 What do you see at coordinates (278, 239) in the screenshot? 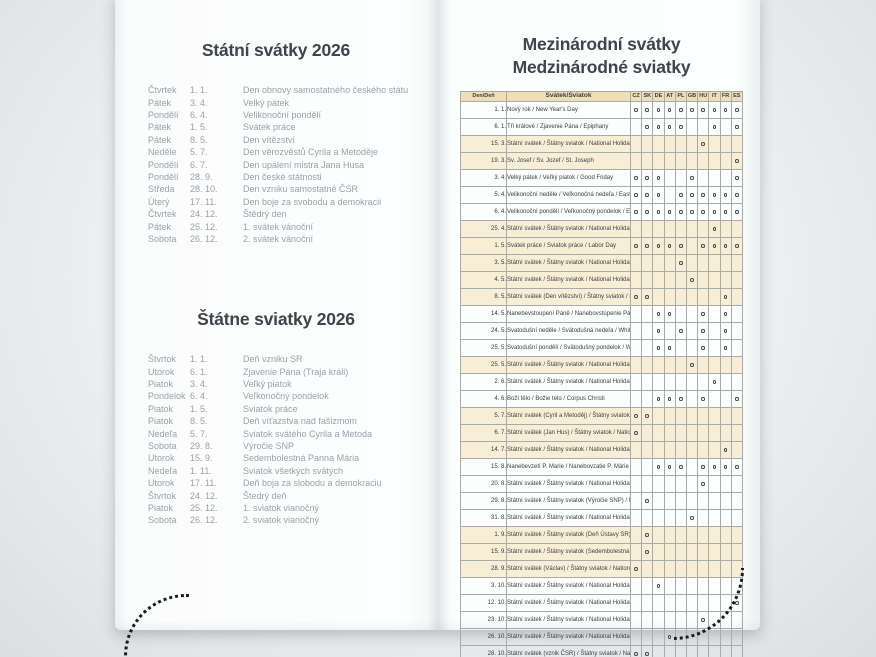
I see `holiday-name: 2. svátek vánoční` at bounding box center [278, 239].